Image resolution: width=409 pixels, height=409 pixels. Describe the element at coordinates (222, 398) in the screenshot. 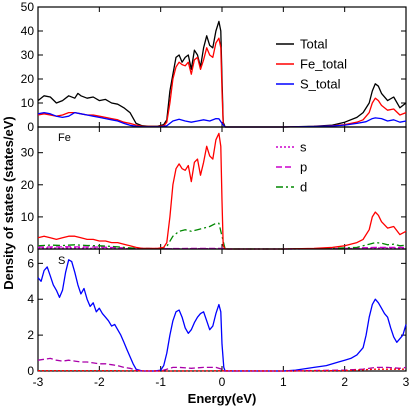

I see `x-axis-label: Energy(eV)` at that location.